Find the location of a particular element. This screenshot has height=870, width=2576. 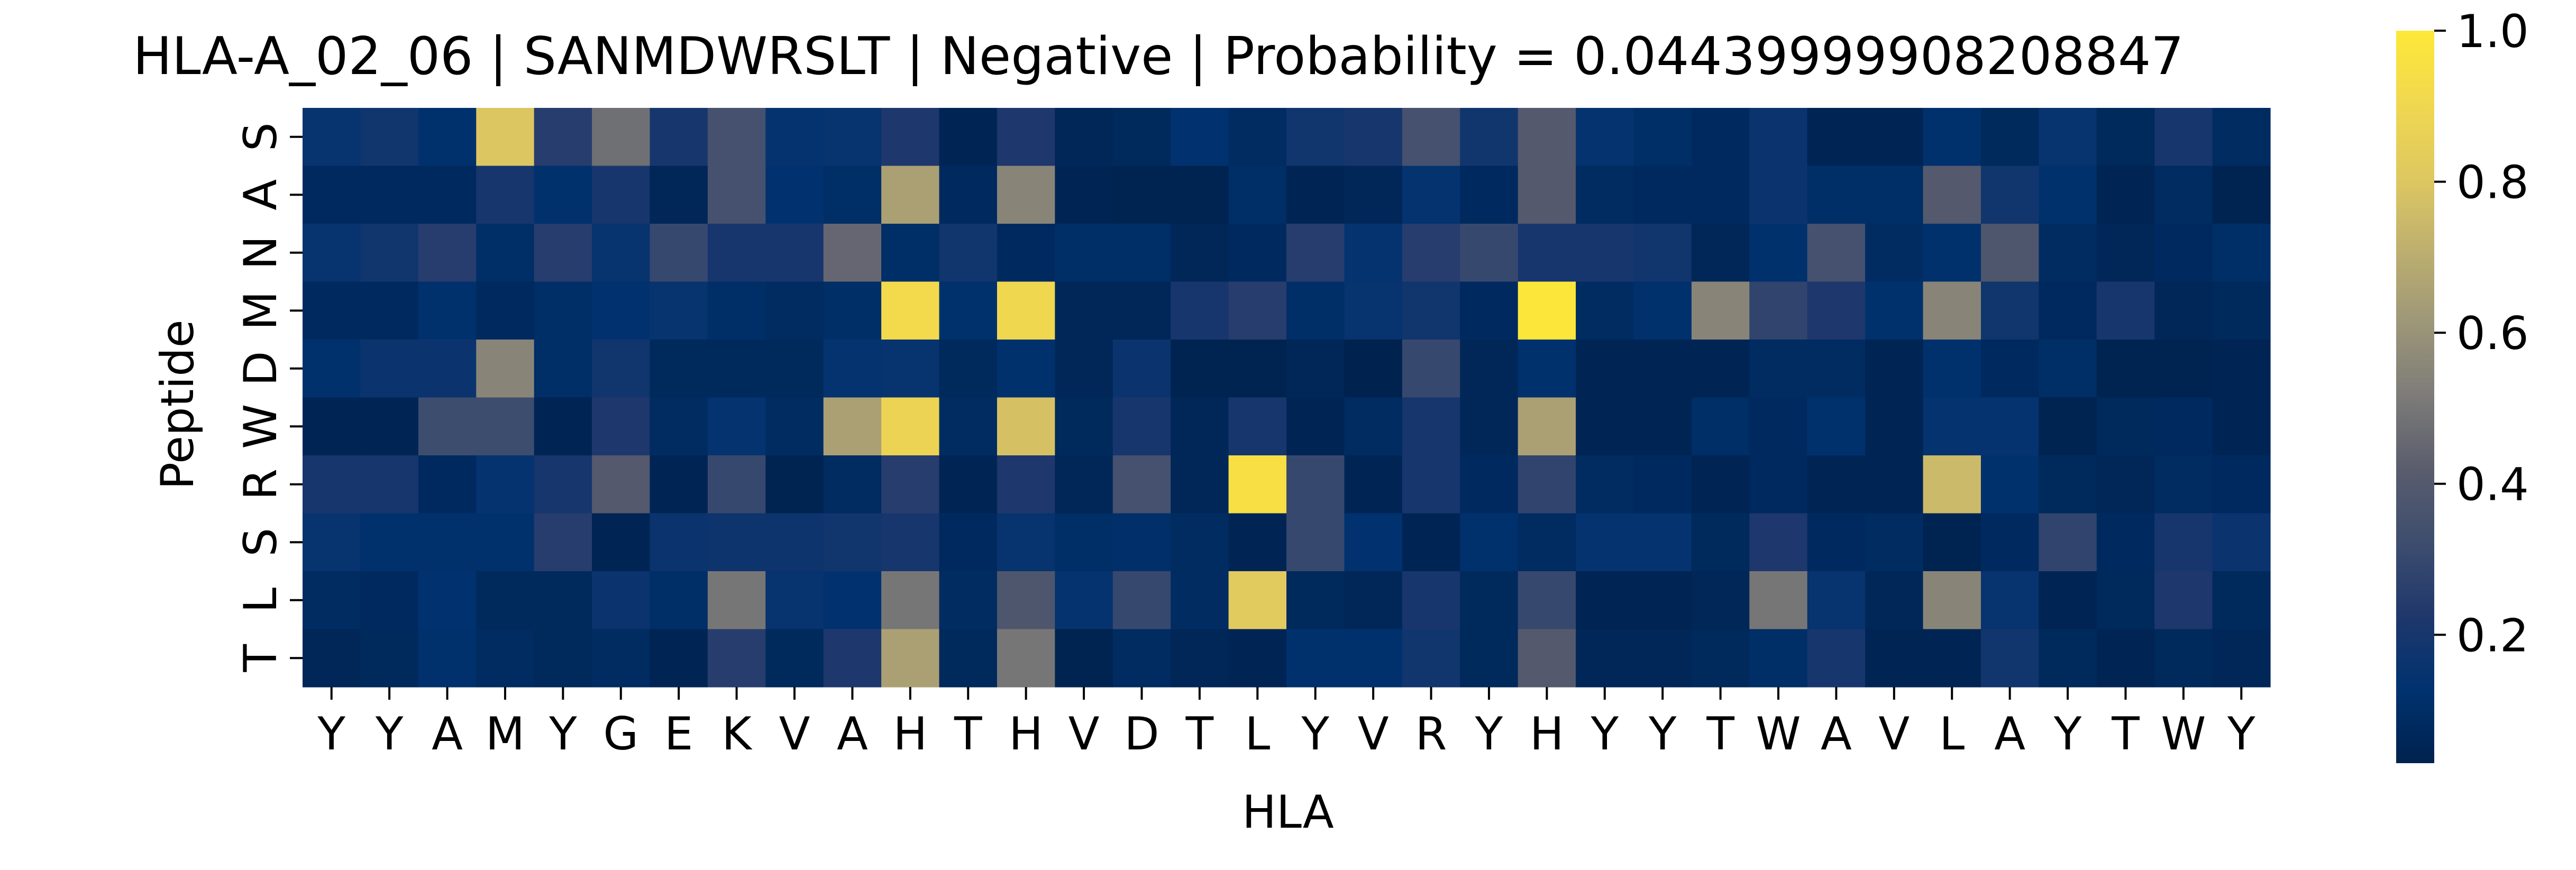

colorbar-tick-label: 0.4 is located at coordinates (2492, 485).